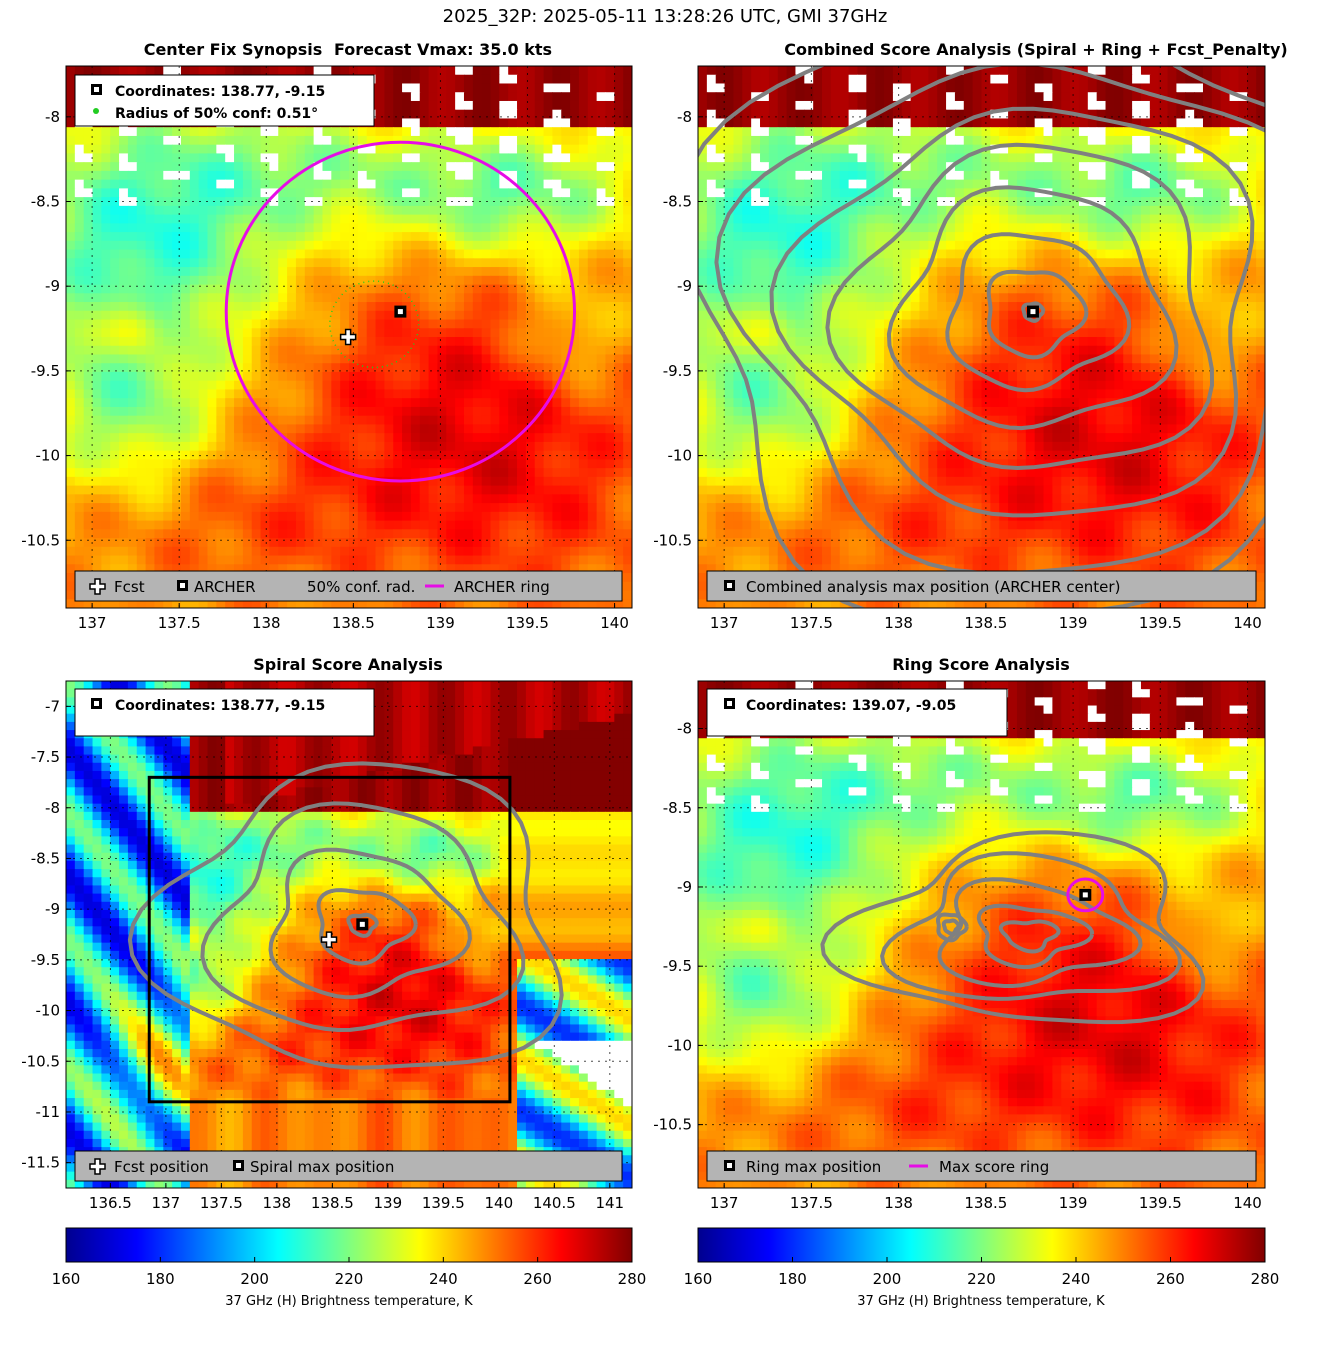  What do you see at coordinates (266, 623) in the screenshot?
I see `x-tick-label: 138` at bounding box center [266, 623].